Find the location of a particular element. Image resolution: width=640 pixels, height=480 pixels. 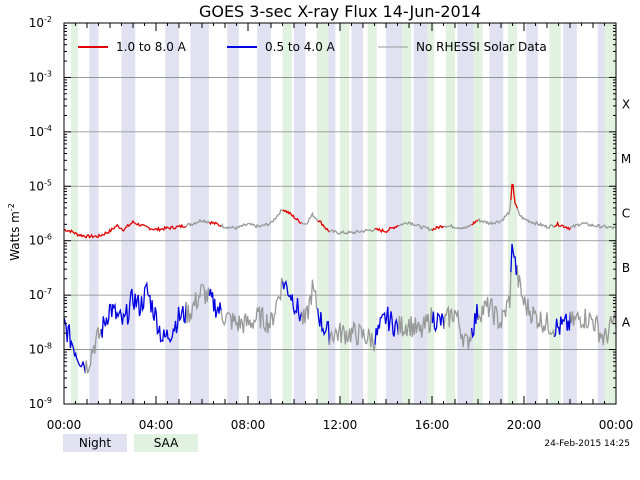

bottom-legend: Night SAA is located at coordinates (130, 443).